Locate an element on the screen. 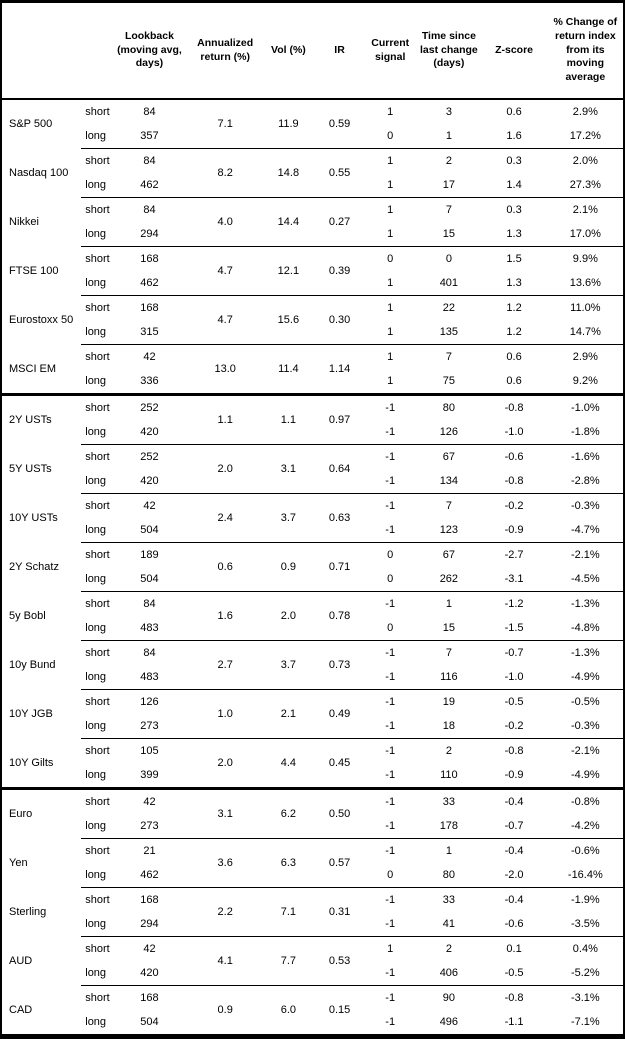 This screenshot has height=1039, width=625. pct-change-cell: -1.8% is located at coordinates (585, 432).